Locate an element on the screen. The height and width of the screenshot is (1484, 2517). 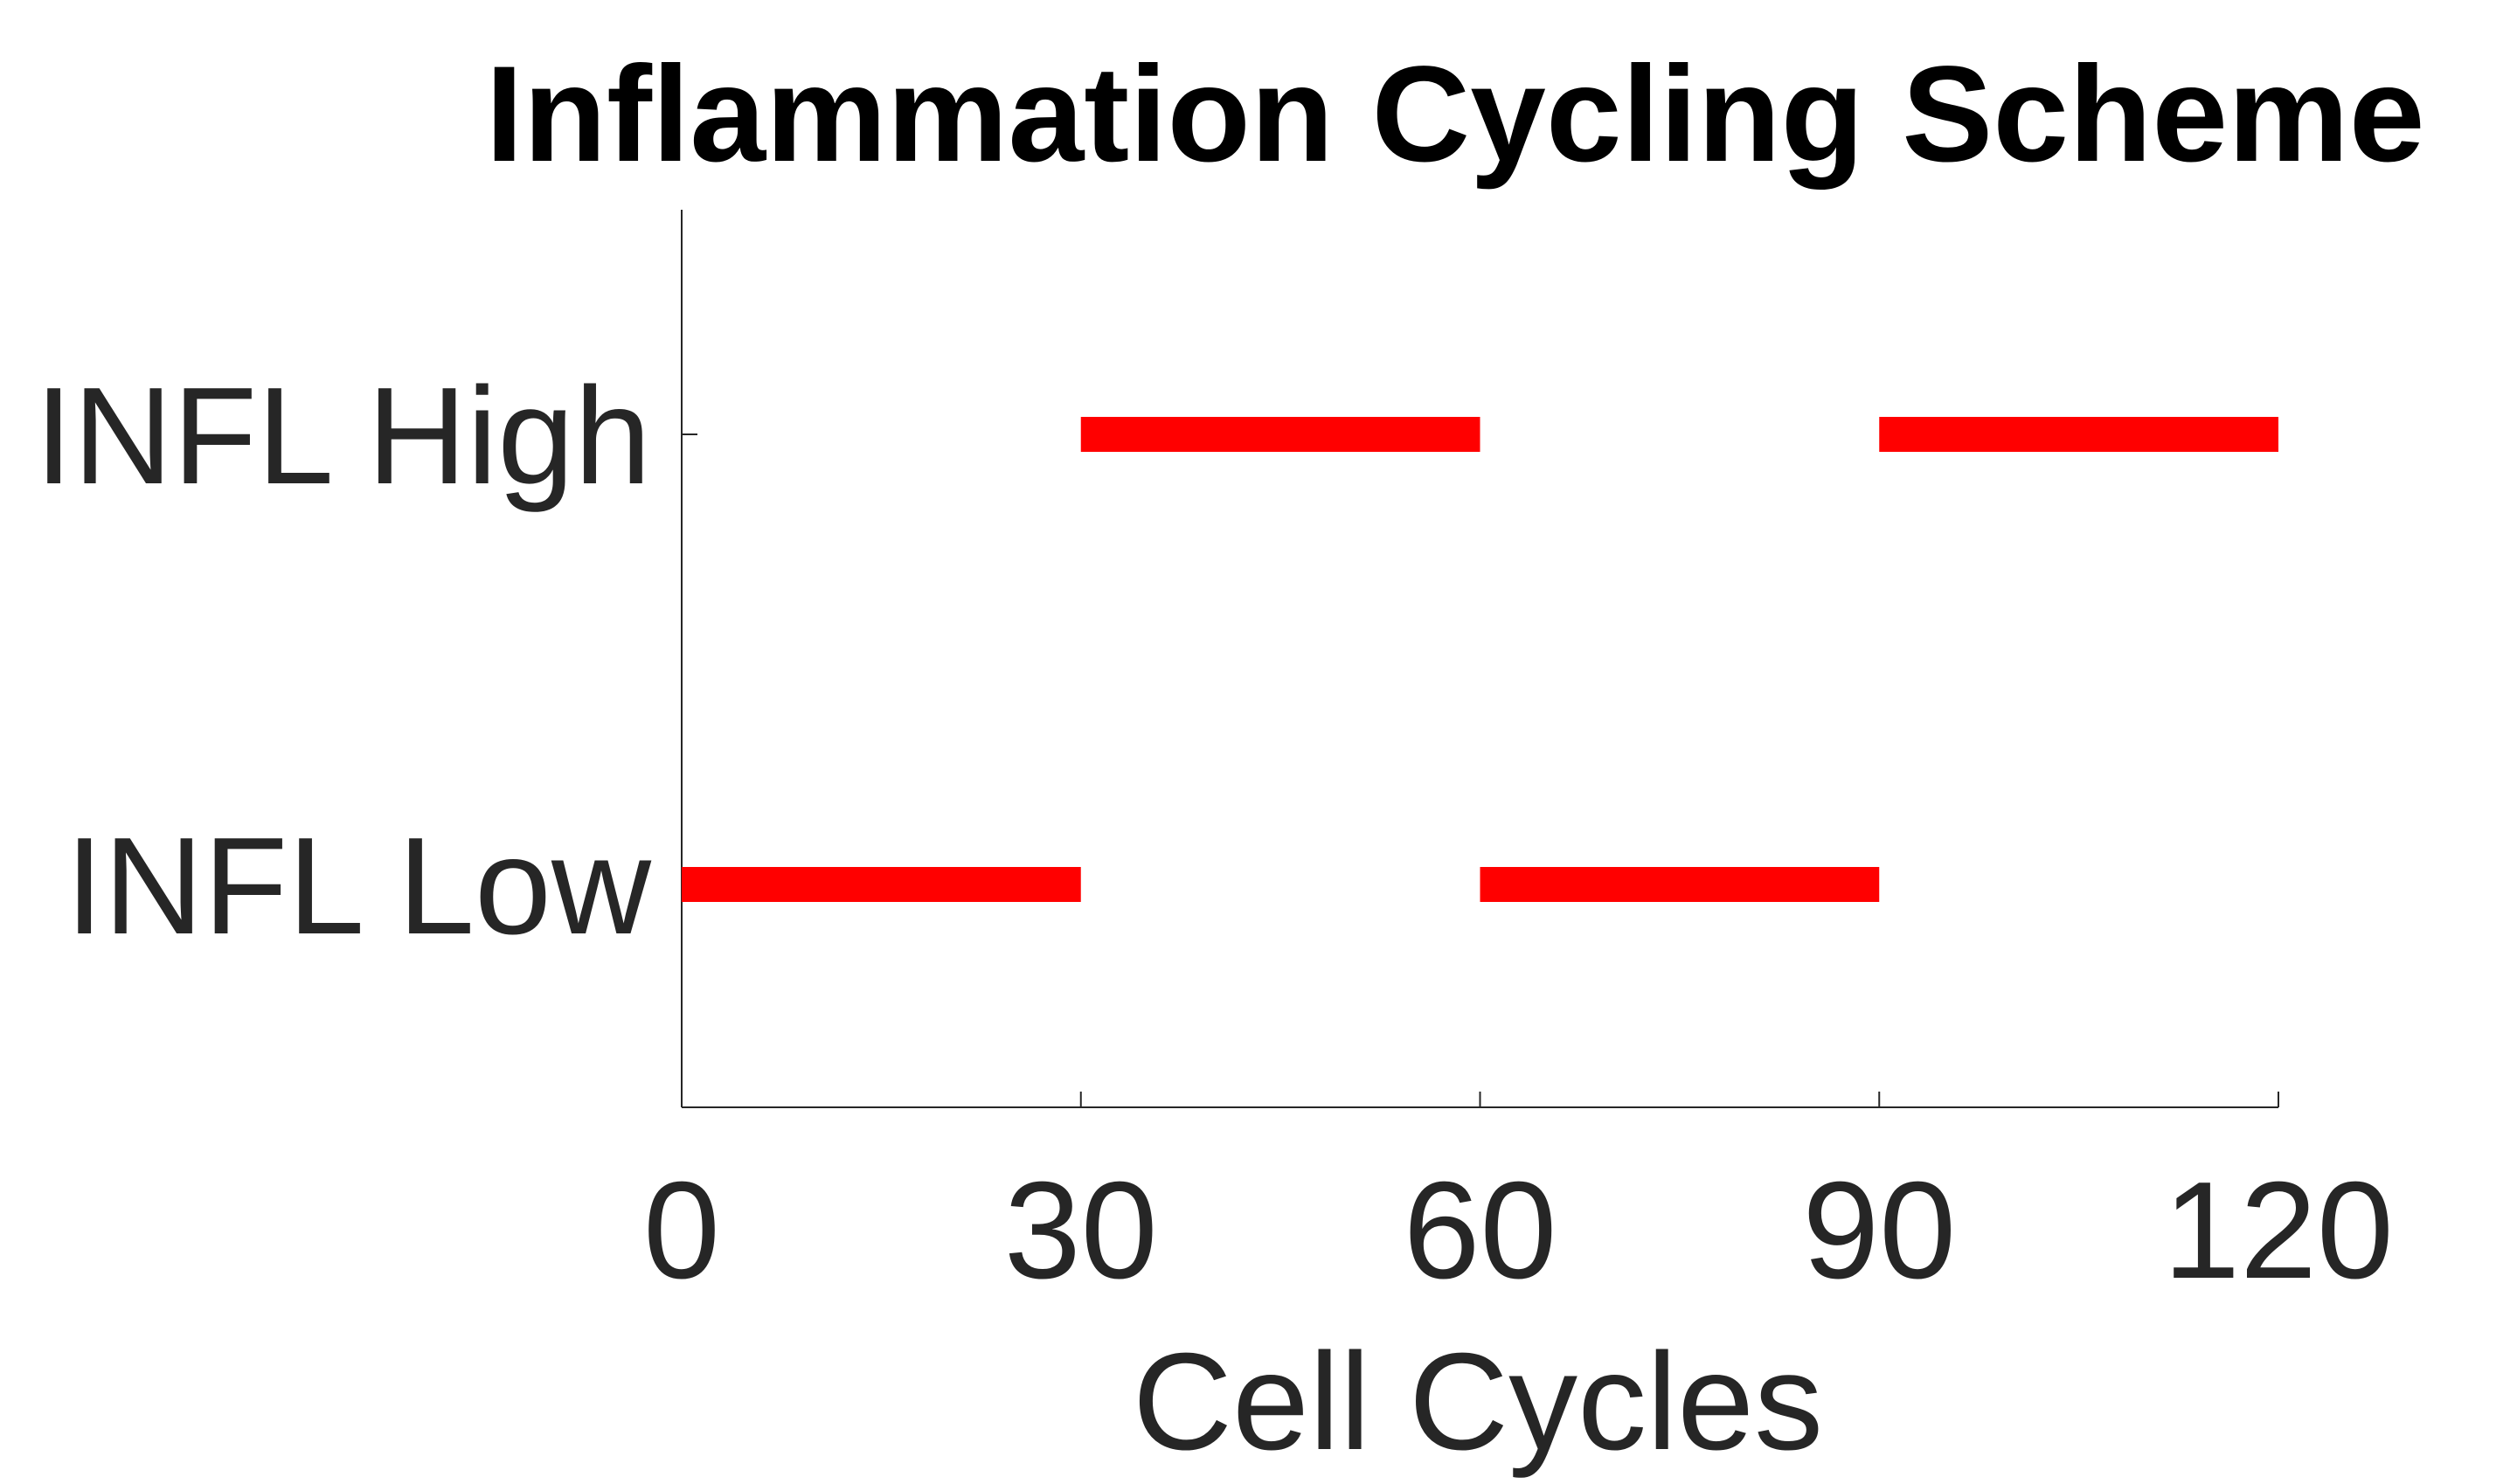
chart-title: Inflammation Cycling Scheme is located at coordinates (1454, 114).